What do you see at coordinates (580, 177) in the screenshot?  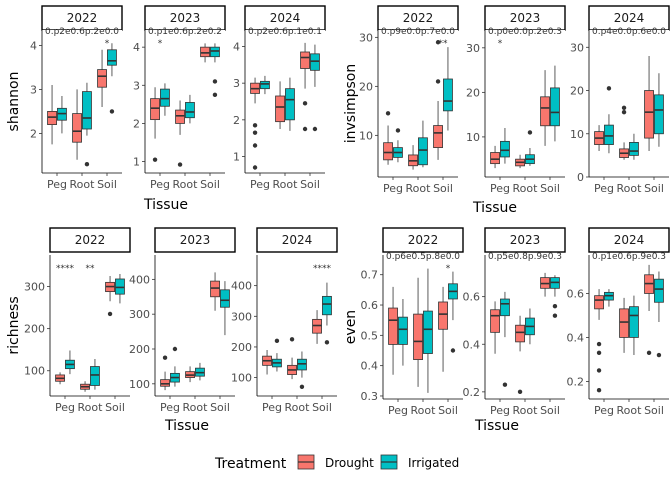 I see `y-tick-label: 0` at bounding box center [580, 177].